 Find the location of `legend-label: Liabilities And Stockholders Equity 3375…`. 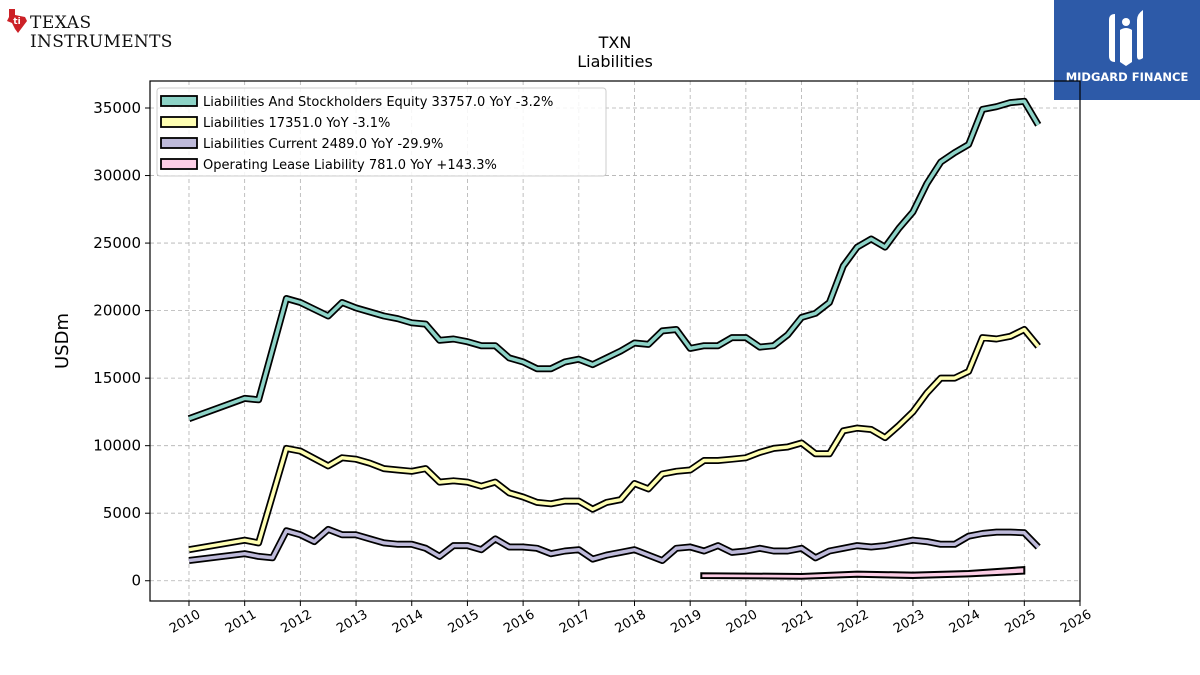

legend-label: Liabilities And Stockholders Equity 3375… is located at coordinates (378, 102).